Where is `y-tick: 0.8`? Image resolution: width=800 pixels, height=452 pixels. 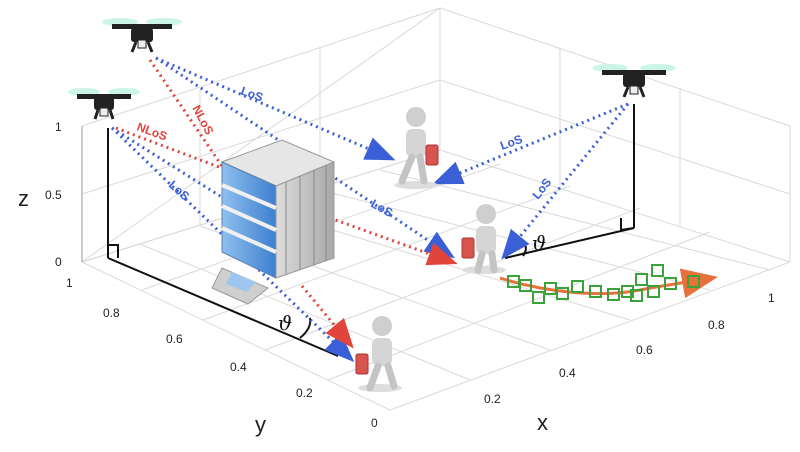 y-tick: 0.8 is located at coordinates (111, 313).